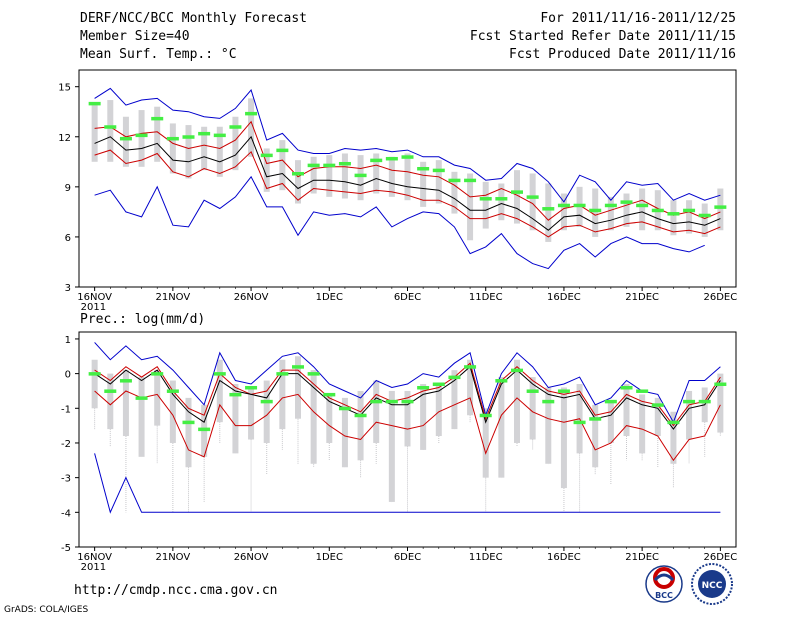 The image size is (800, 618). Describe the element at coordinates (68, 288) in the screenshot. I see `y-tick-label: 3` at that location.